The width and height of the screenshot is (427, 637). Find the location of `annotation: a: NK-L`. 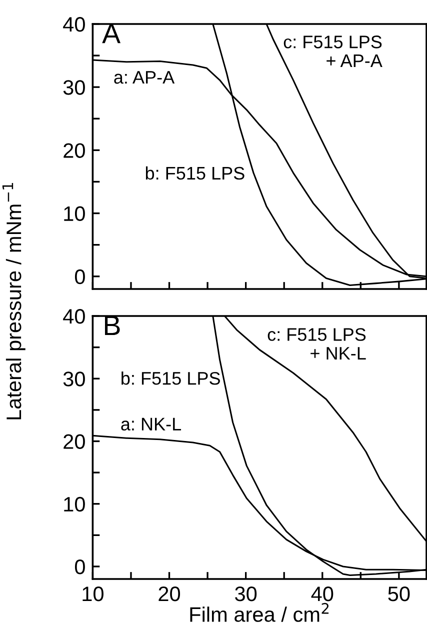

annotation: a: NK-L is located at coordinates (151, 424).